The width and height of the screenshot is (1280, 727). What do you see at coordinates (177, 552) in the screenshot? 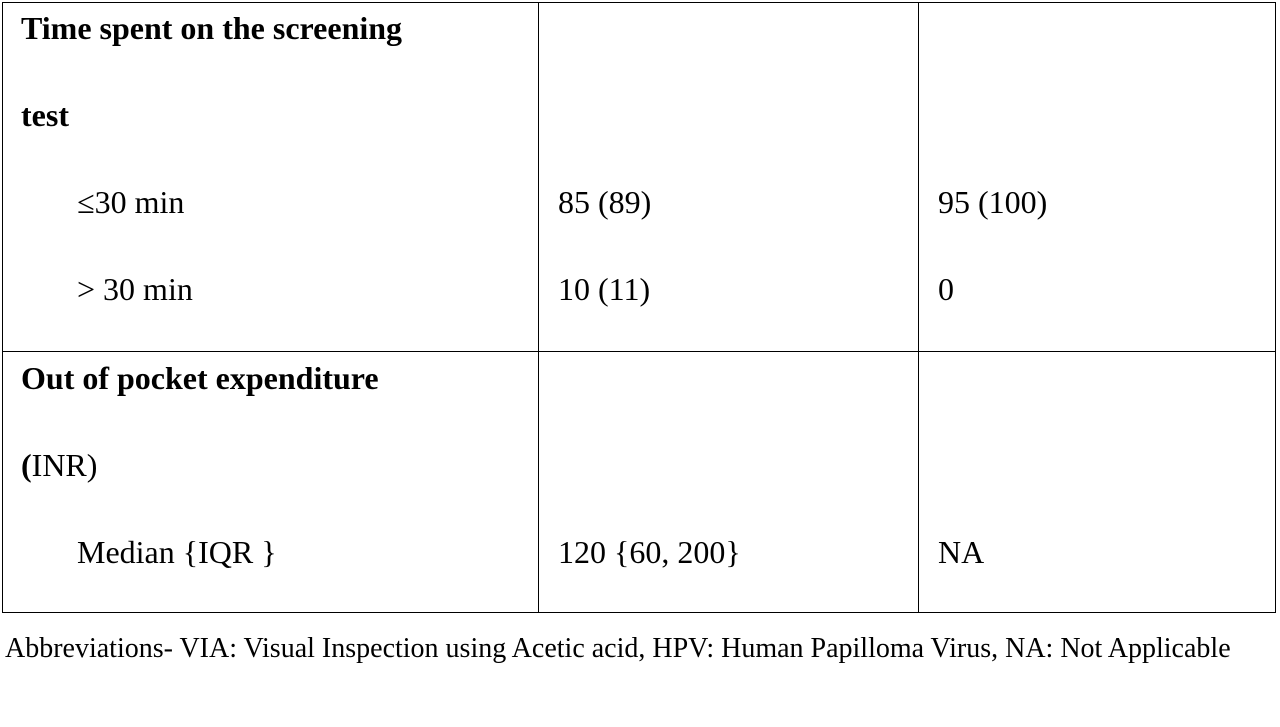
I see `row-label: Median {IQR }` at bounding box center [177, 552].